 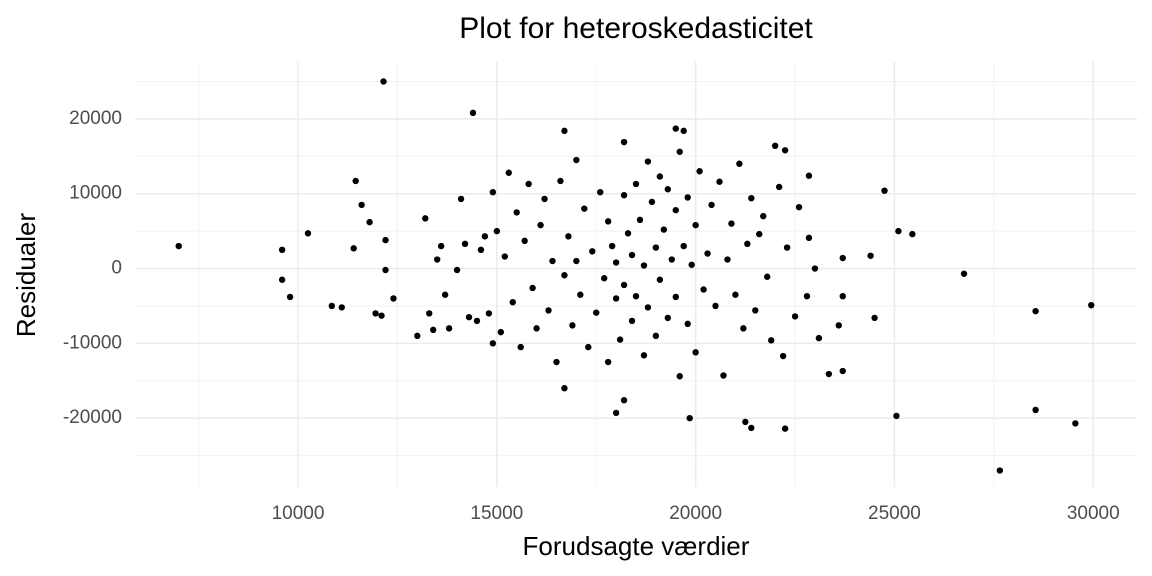 I want to click on y-tick-label: 20000, so click(x=95, y=118).